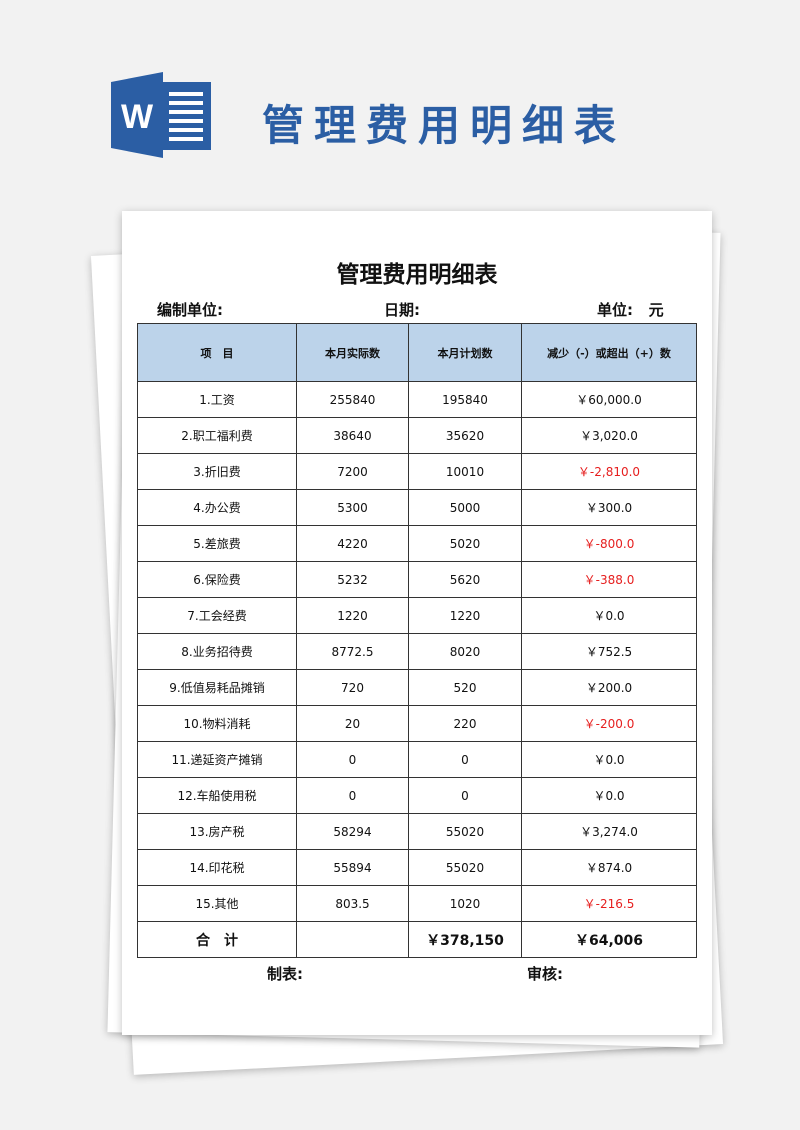 The width and height of the screenshot is (800, 1130). Describe the element at coordinates (609, 651) in the screenshot. I see `cell-diff: ￥752.5` at that location.